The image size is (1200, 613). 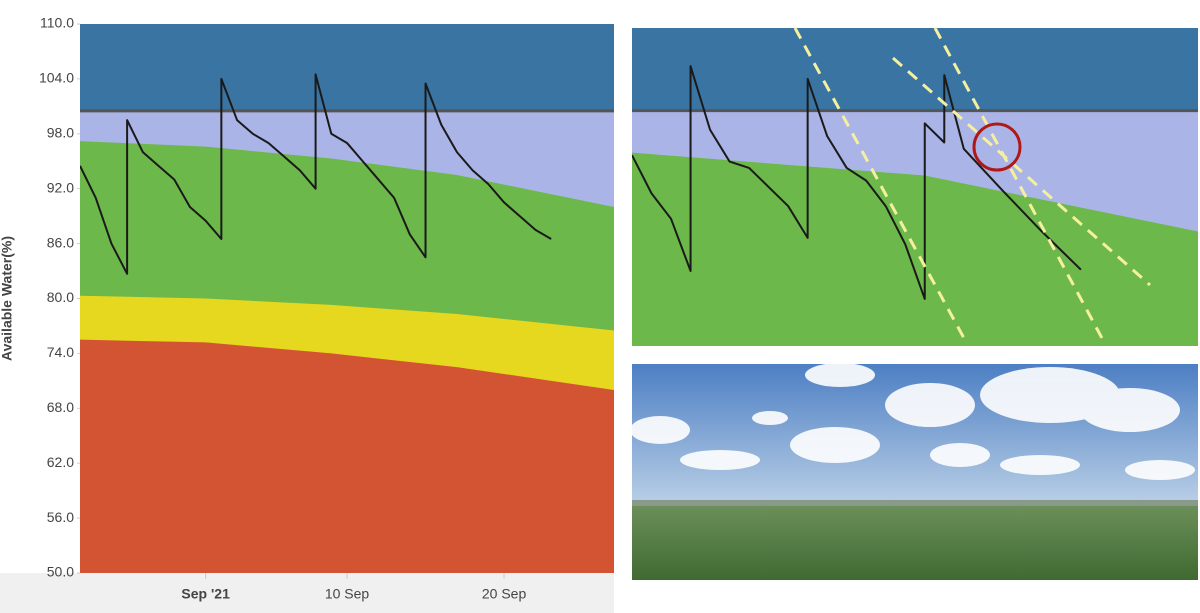 I want to click on trend-line, so click(x=1021, y=171).